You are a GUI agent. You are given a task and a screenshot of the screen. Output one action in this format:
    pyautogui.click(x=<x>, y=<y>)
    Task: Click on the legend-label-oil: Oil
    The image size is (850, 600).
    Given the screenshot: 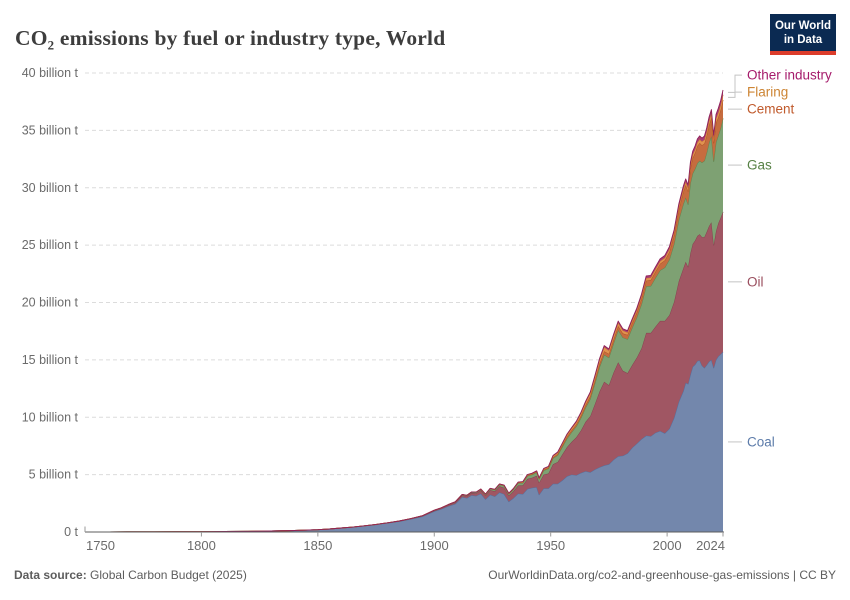 What is the action you would take?
    pyautogui.click(x=755, y=281)
    